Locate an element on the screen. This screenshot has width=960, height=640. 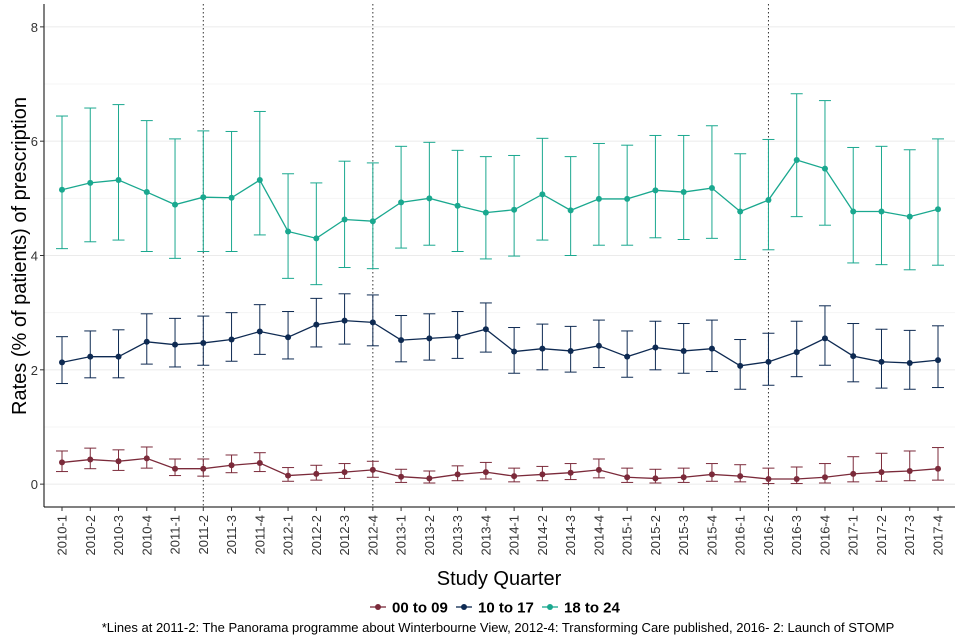
x-tick-label: 2016-3 is located at coordinates (796, 535).